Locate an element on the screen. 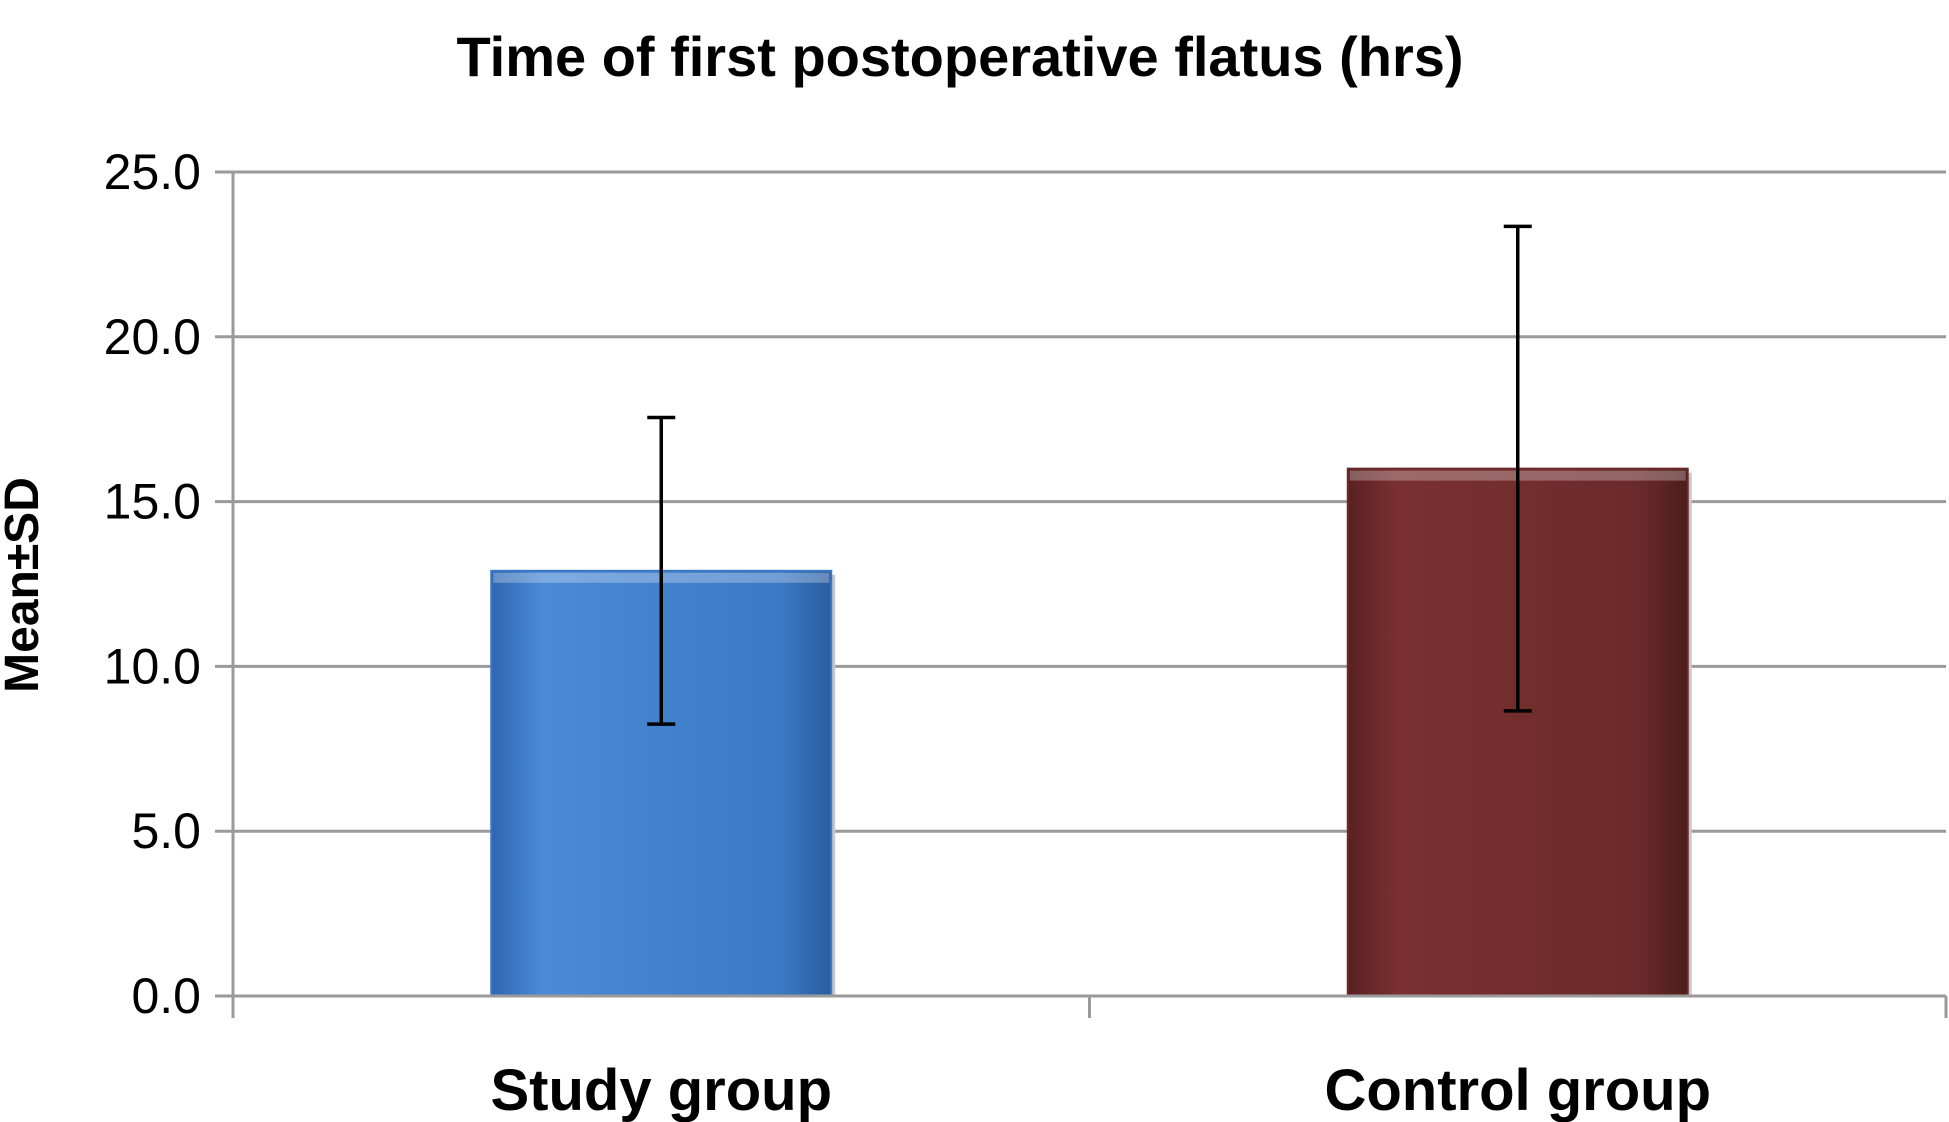  y-tick-label: 15.0 is located at coordinates (152, 502).